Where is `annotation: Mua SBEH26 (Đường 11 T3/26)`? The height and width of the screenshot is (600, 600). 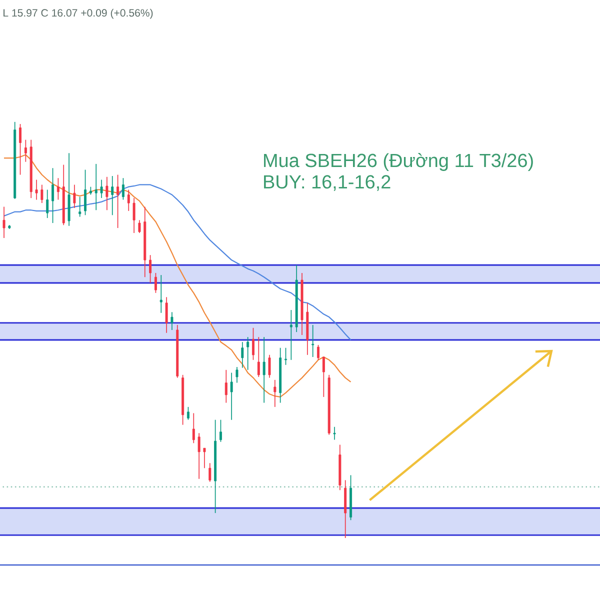 annotation: Mua SBEH26 (Đường 11 T3/26) is located at coordinates (398, 162).